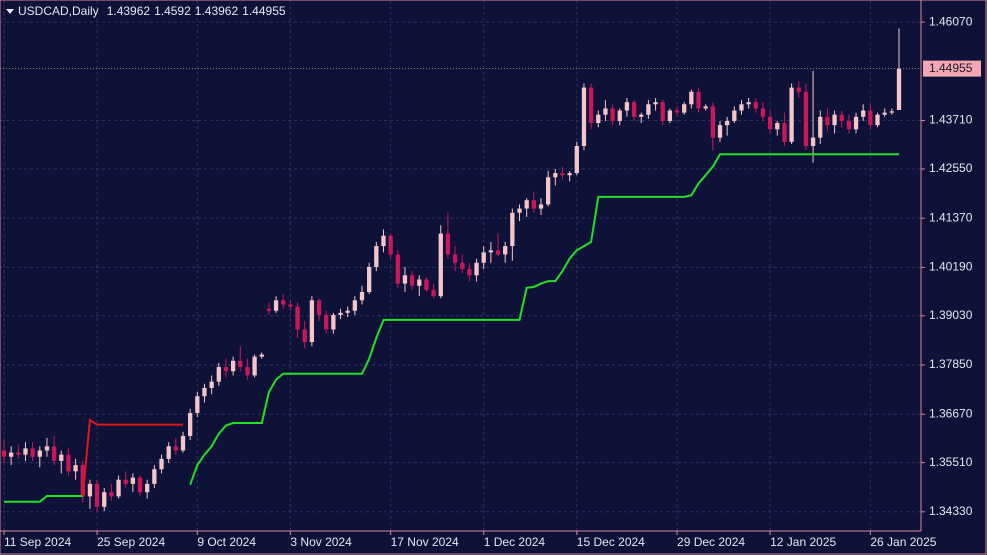 The image size is (987, 555). What do you see at coordinates (951, 315) in the screenshot?
I see `y-tick-label: 1.39030` at bounding box center [951, 315].